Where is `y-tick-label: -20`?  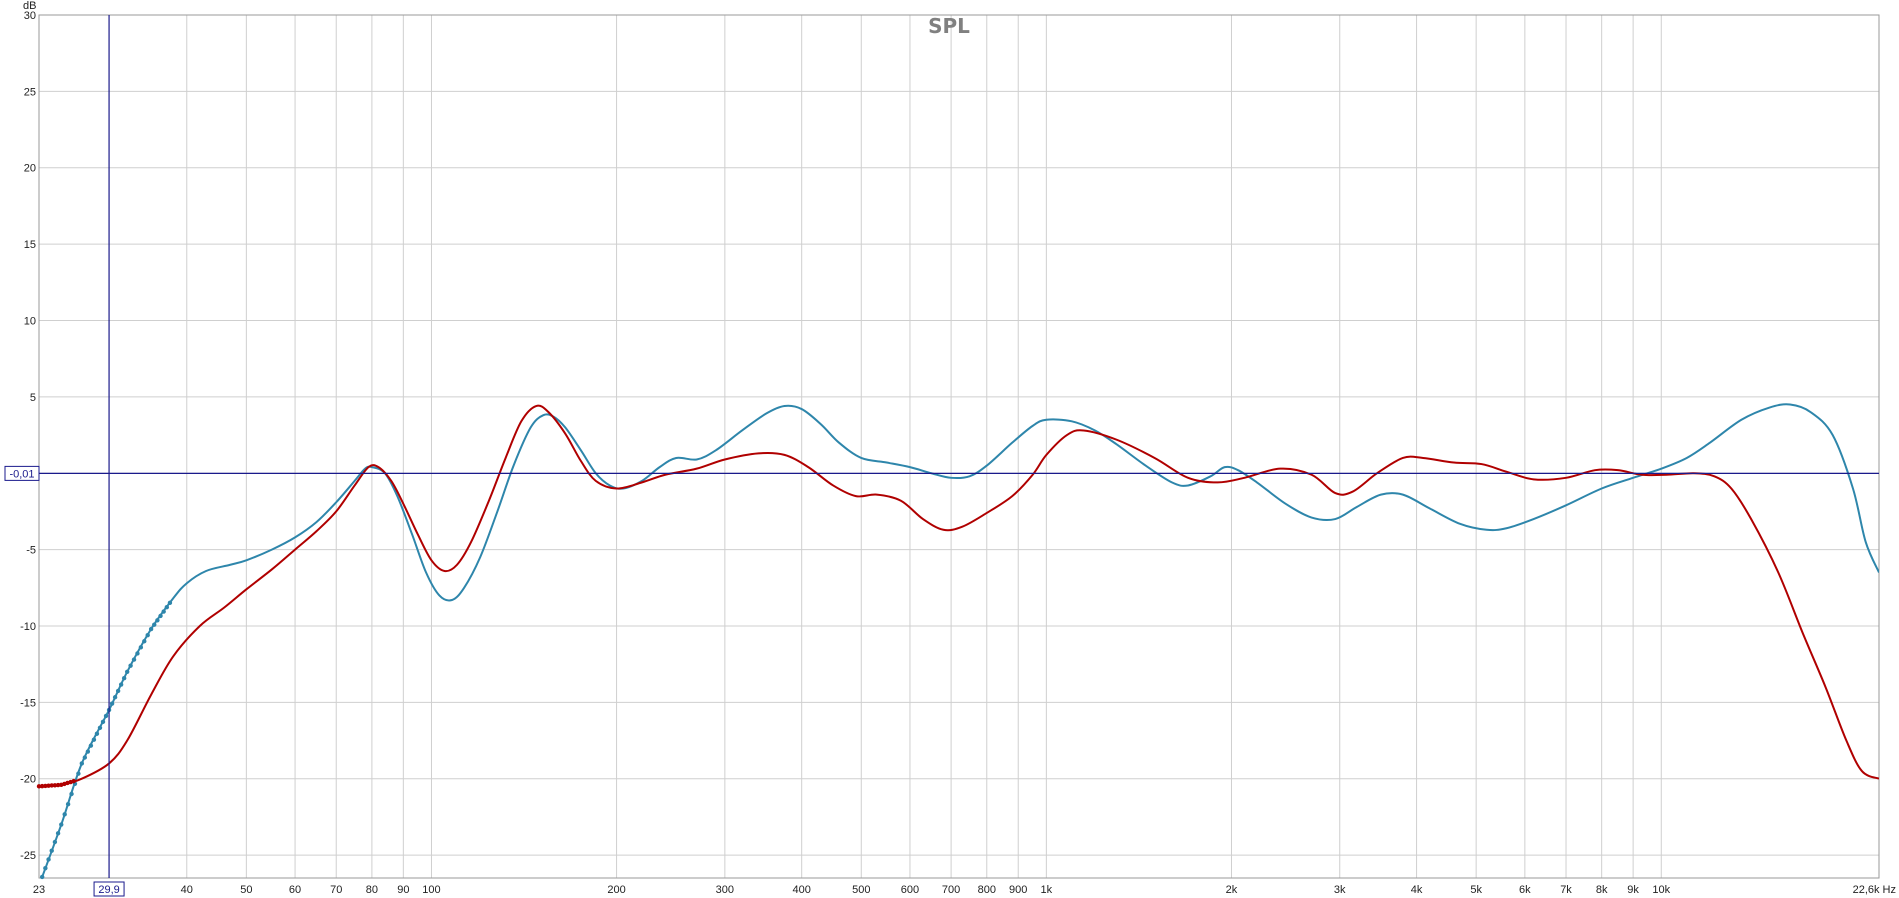 y-tick-label: -20 is located at coordinates (28, 780).